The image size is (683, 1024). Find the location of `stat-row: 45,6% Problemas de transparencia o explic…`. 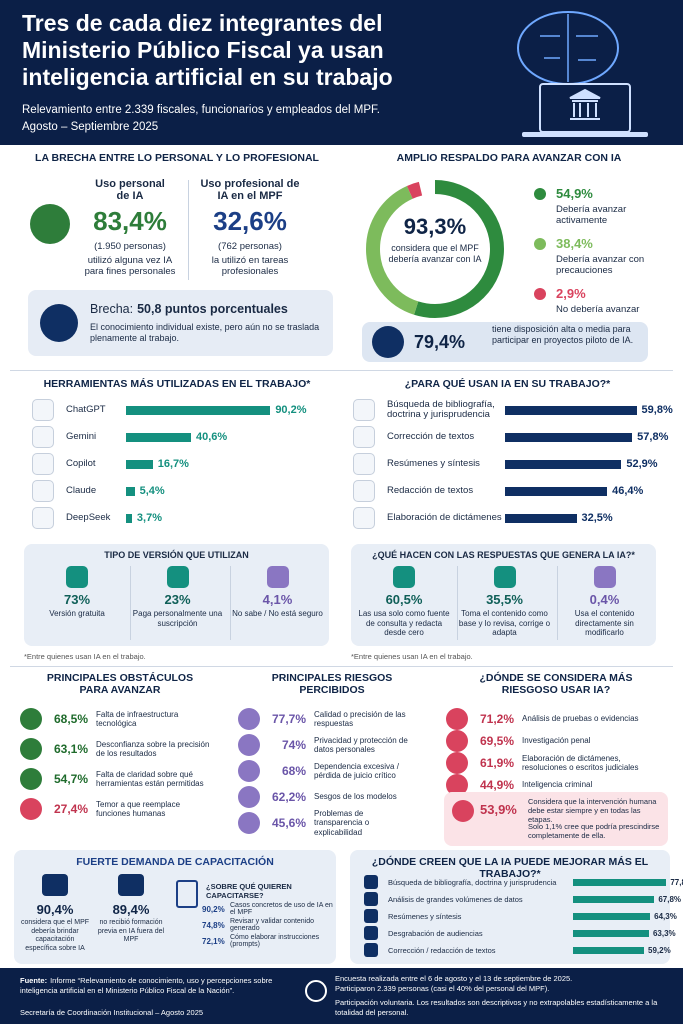

stat-row: 45,6% Problemas de transparencia o explic… is located at coordinates (326, 822).